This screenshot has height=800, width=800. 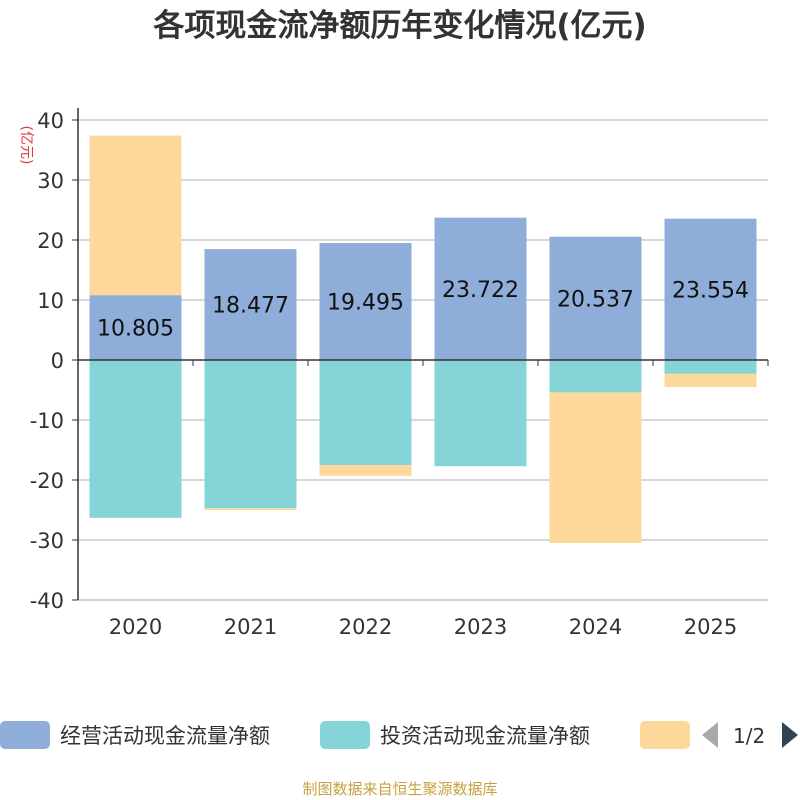 What do you see at coordinates (26, 145) in the screenshot?
I see `y-axis-label: (亿元)` at bounding box center [26, 145].